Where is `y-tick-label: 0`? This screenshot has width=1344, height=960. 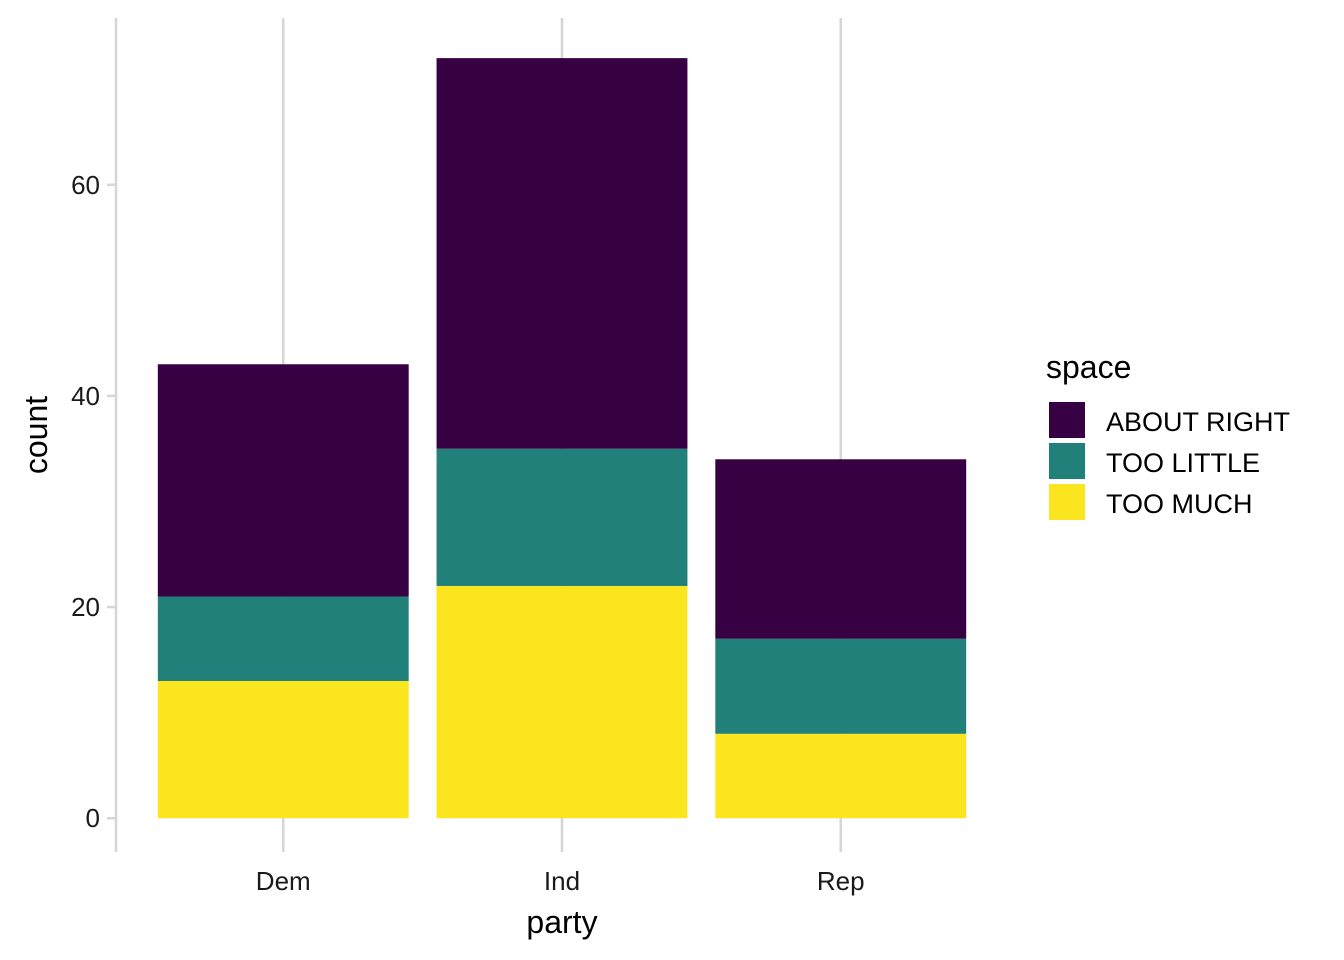 y-tick-label: 0 is located at coordinates (93, 818).